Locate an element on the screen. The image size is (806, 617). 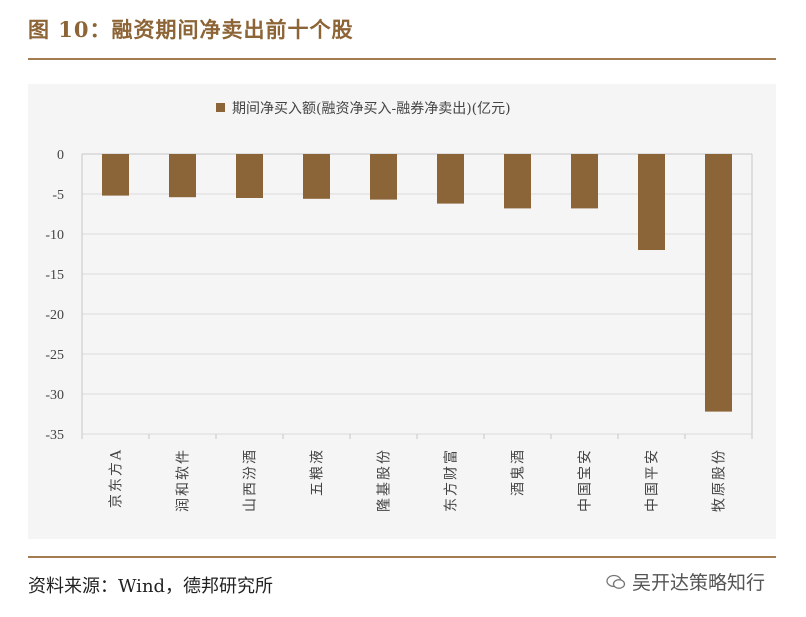
x-tick-label: 酒鬼酒 is located at coordinates (519, 472).